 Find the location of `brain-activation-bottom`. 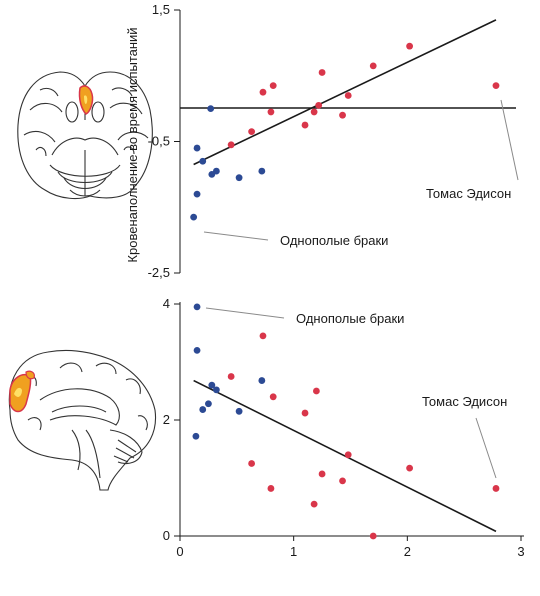

brain-activation-bottom is located at coordinates (22, 391).